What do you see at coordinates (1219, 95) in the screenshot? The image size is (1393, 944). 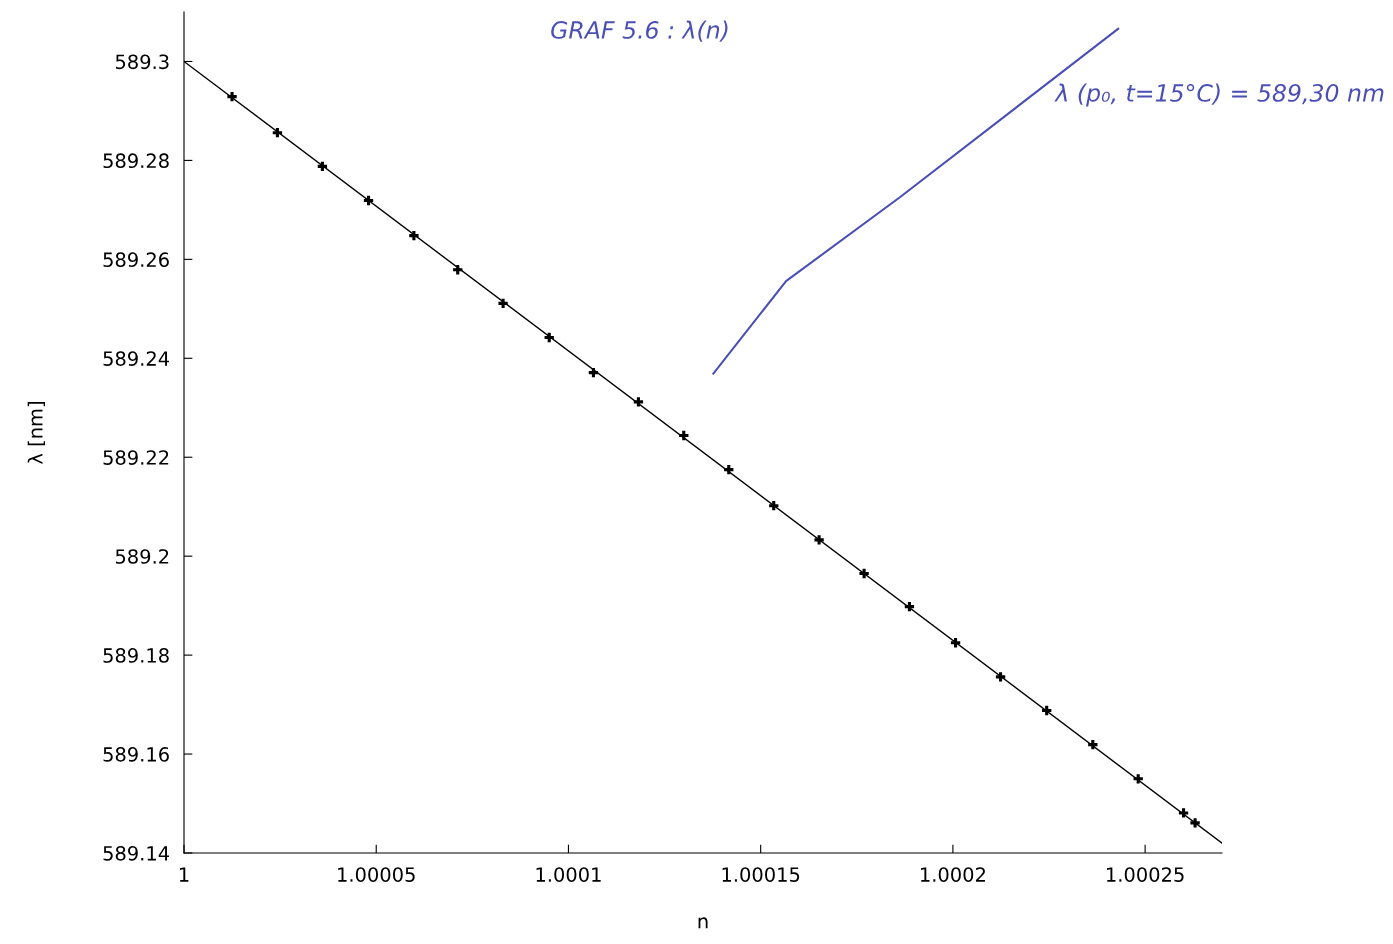 I see `annotation: λ (p₀, t=15°C) = 589,30 nm` at bounding box center [1219, 95].